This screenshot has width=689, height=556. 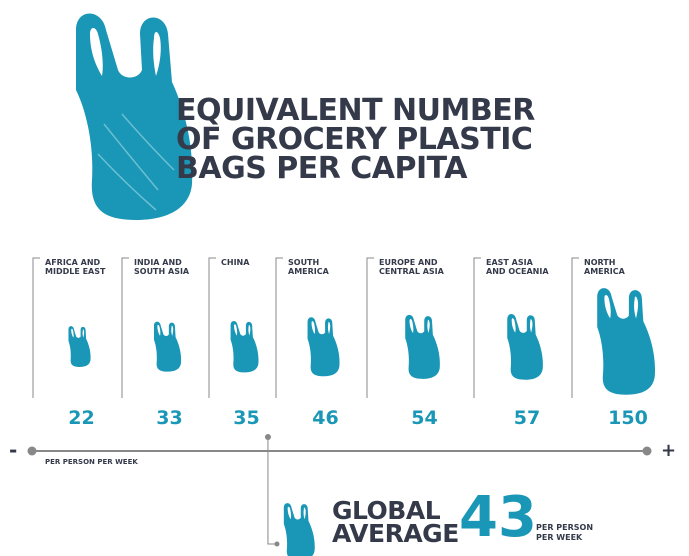 I want to click on category-label-line-1: AFRICA AND, so click(x=73, y=262).